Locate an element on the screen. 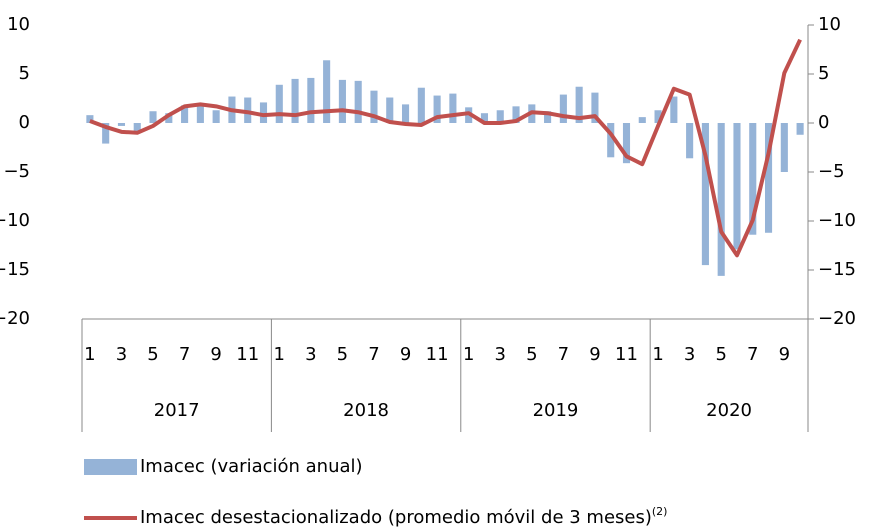  y-tick-label: −20 is located at coordinates (15, 318).